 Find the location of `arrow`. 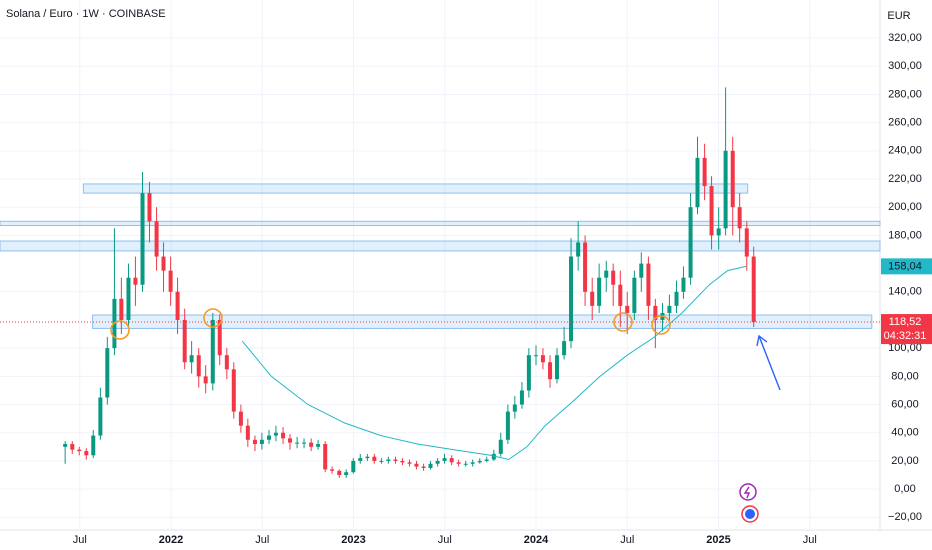

arrow is located at coordinates (768, 362).